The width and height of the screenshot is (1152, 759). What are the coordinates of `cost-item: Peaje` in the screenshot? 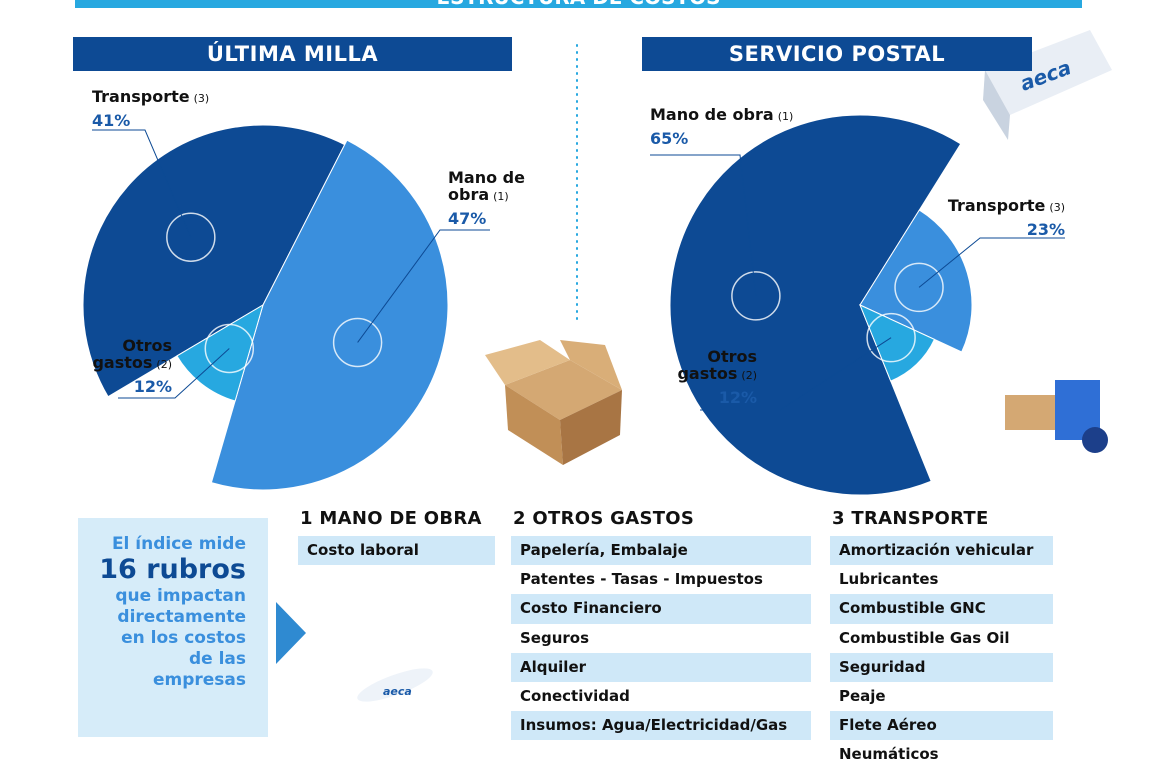 It's located at (862, 695).